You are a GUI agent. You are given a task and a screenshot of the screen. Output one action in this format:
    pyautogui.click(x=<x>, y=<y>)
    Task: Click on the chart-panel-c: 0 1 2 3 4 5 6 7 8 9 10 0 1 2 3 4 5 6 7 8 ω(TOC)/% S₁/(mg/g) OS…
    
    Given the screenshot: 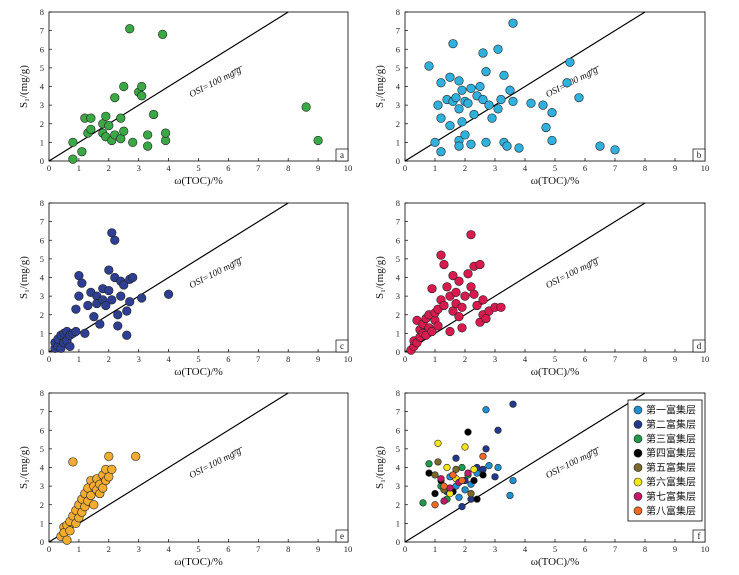 What is the action you would take?
    pyautogui.click(x=185, y=288)
    